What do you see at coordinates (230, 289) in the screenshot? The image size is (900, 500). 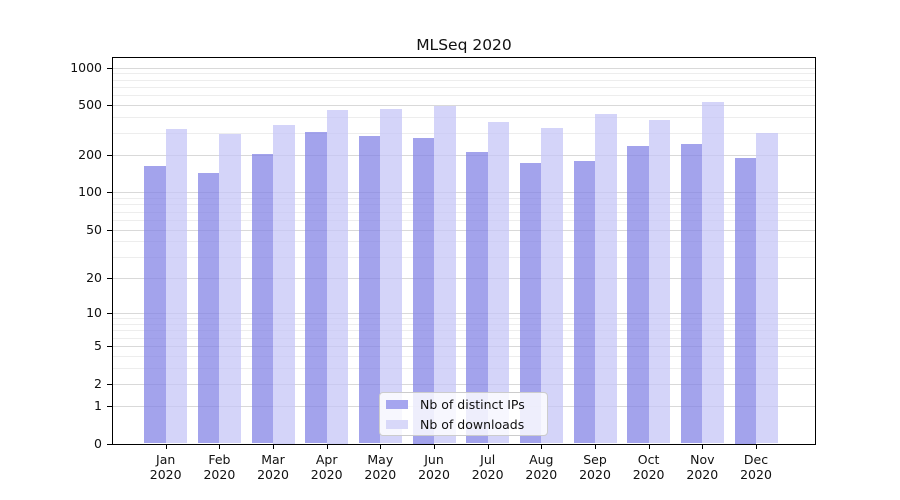 I see `bar-downloads-feb` at bounding box center [230, 289].